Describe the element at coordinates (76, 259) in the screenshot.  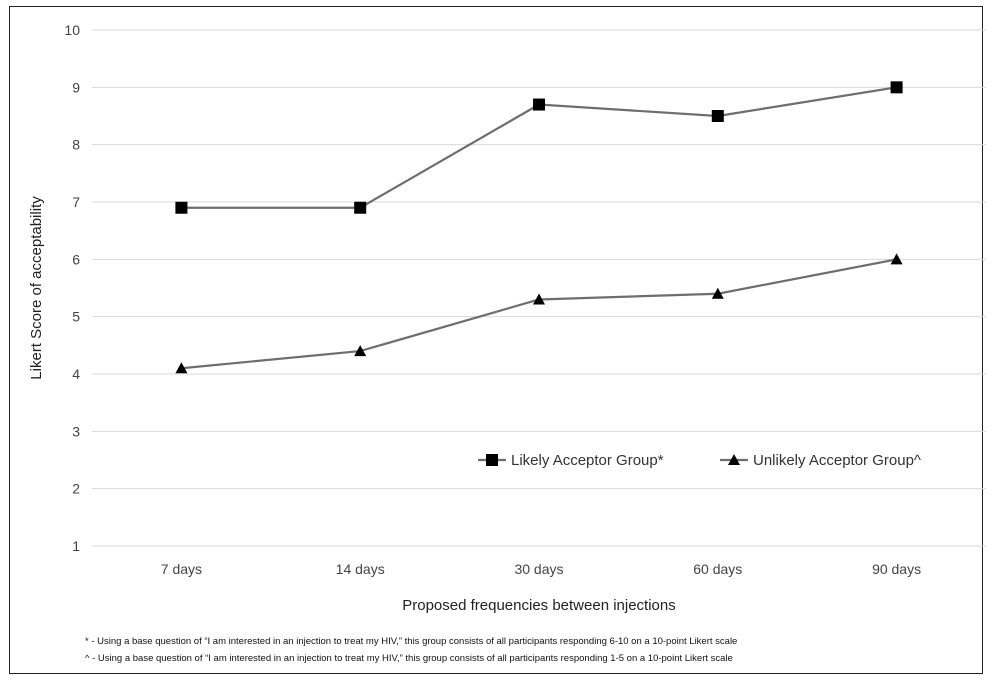
I see `y-tick-label: 6` at that location.